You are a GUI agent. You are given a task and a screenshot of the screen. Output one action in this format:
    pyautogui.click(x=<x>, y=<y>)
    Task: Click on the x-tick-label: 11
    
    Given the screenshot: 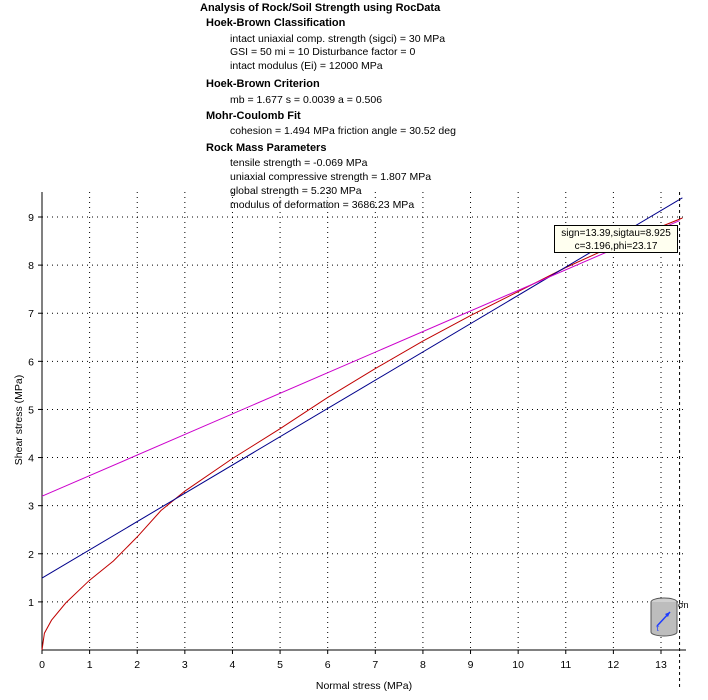 What is the action you would take?
    pyautogui.click(x=565, y=665)
    